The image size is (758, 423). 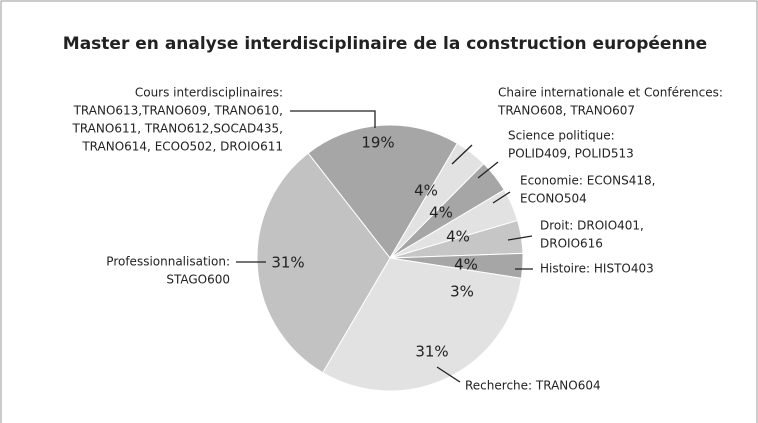 I want to click on slice-value-label: 3%, so click(x=462, y=292).